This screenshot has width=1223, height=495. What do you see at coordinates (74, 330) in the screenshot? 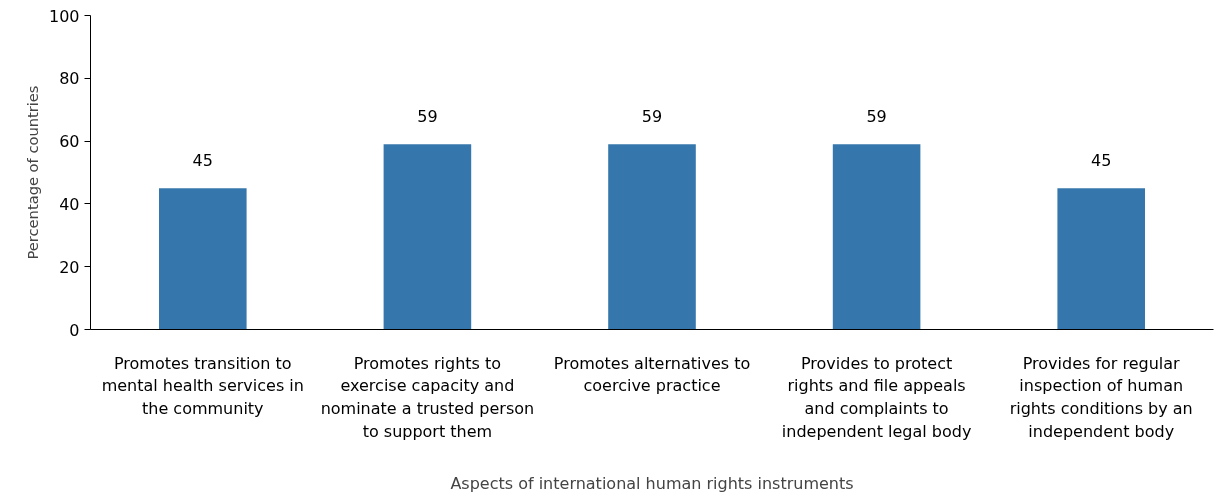
I see `y-tick-label: 0` at bounding box center [74, 330].